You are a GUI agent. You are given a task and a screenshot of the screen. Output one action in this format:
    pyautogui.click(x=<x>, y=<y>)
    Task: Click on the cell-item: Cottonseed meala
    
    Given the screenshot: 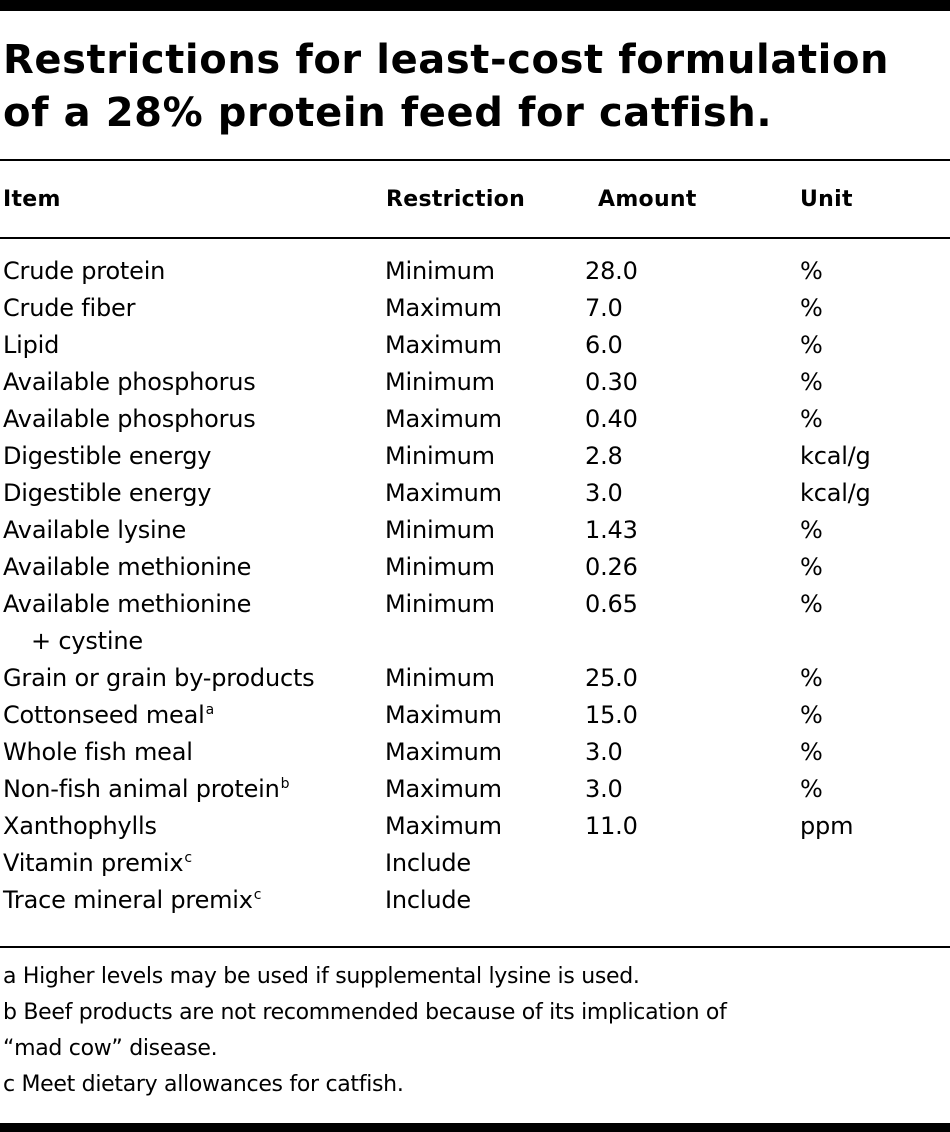 What is the action you would take?
    pyautogui.click(x=108, y=715)
    